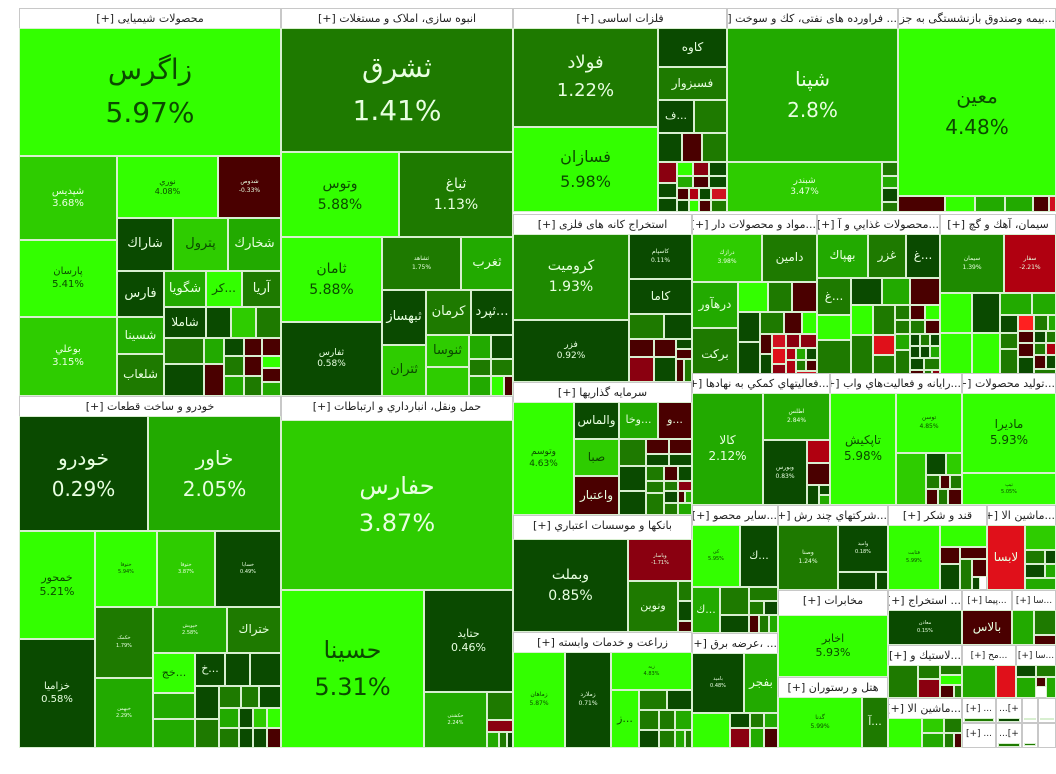 The width and height of the screenshot is (1056, 774). Describe the element at coordinates (863, 548) in the screenshot. I see `stock-tile: وامید 0.18%` at that location.